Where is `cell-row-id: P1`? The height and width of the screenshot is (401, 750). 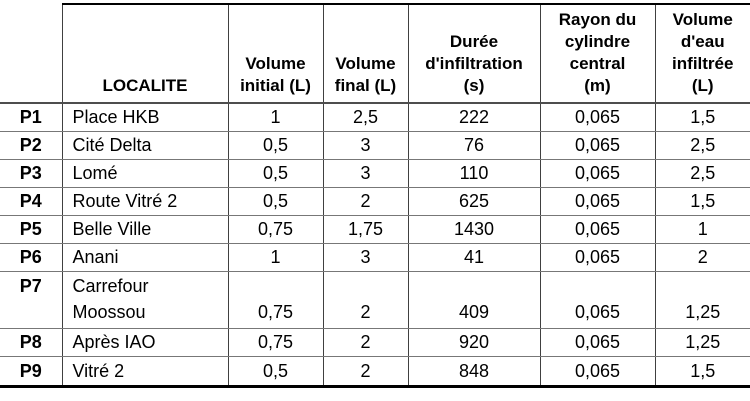 cell-row-id: P1 is located at coordinates (31, 117).